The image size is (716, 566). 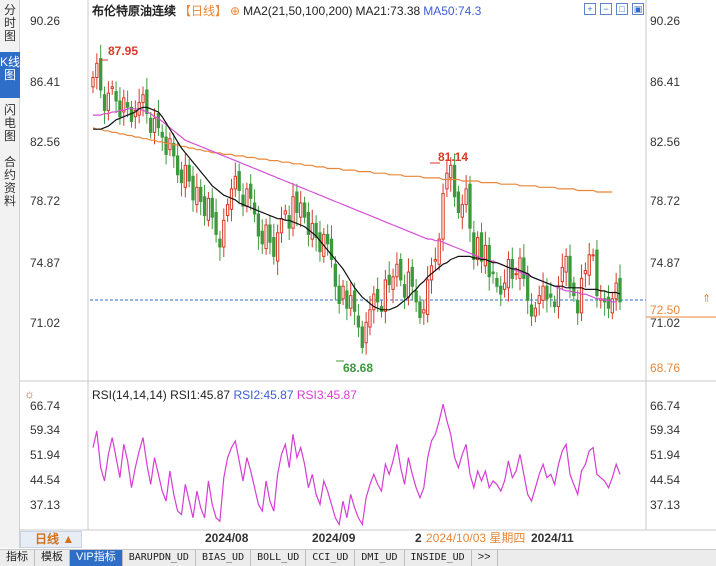 What do you see at coordinates (129, 395) in the screenshot?
I see `rsi-params: RSI(14,14,14)` at bounding box center [129, 395].